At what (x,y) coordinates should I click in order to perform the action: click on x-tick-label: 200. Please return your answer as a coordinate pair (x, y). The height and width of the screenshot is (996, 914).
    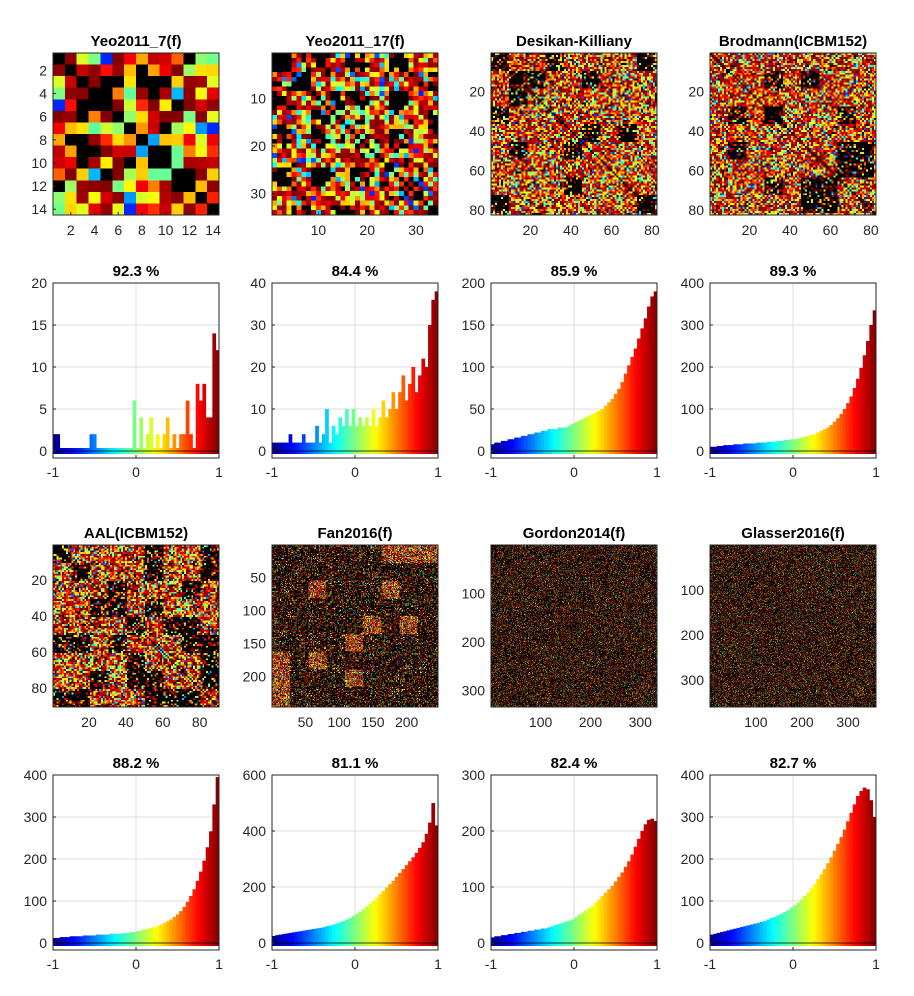
    Looking at the image, I should click on (591, 722).